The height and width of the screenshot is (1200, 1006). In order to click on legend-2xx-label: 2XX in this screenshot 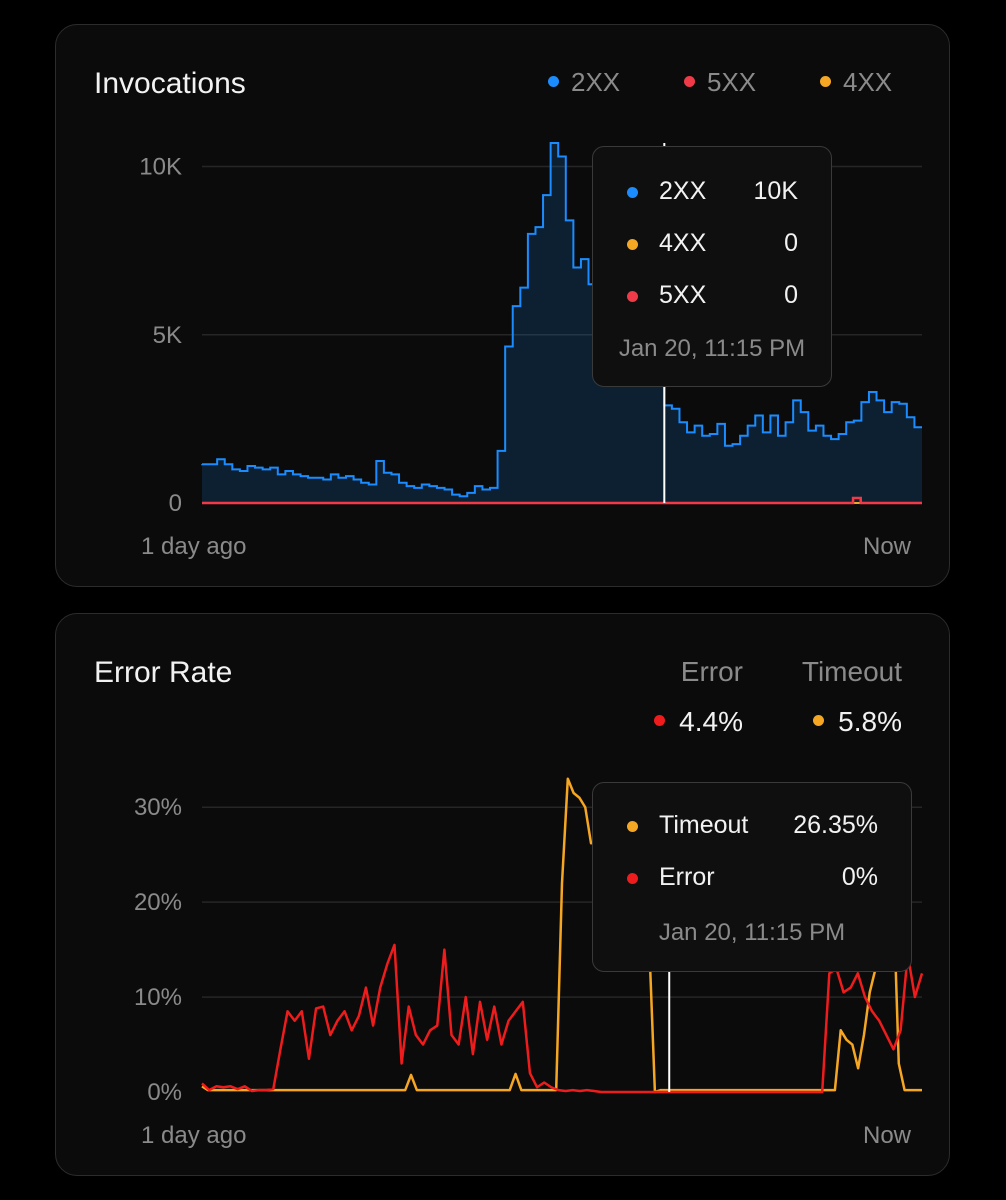, I will do `click(596, 82)`.